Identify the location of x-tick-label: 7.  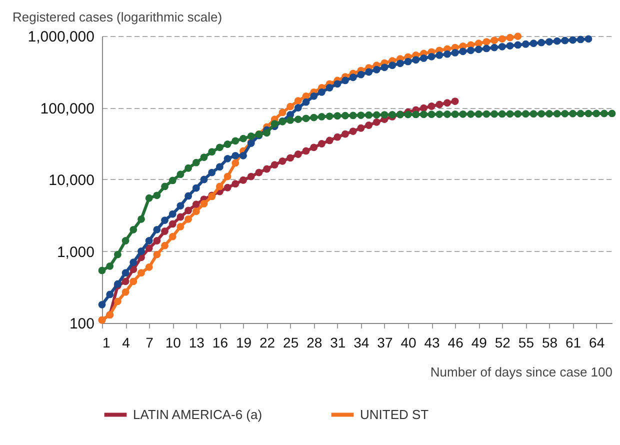
(150, 342).